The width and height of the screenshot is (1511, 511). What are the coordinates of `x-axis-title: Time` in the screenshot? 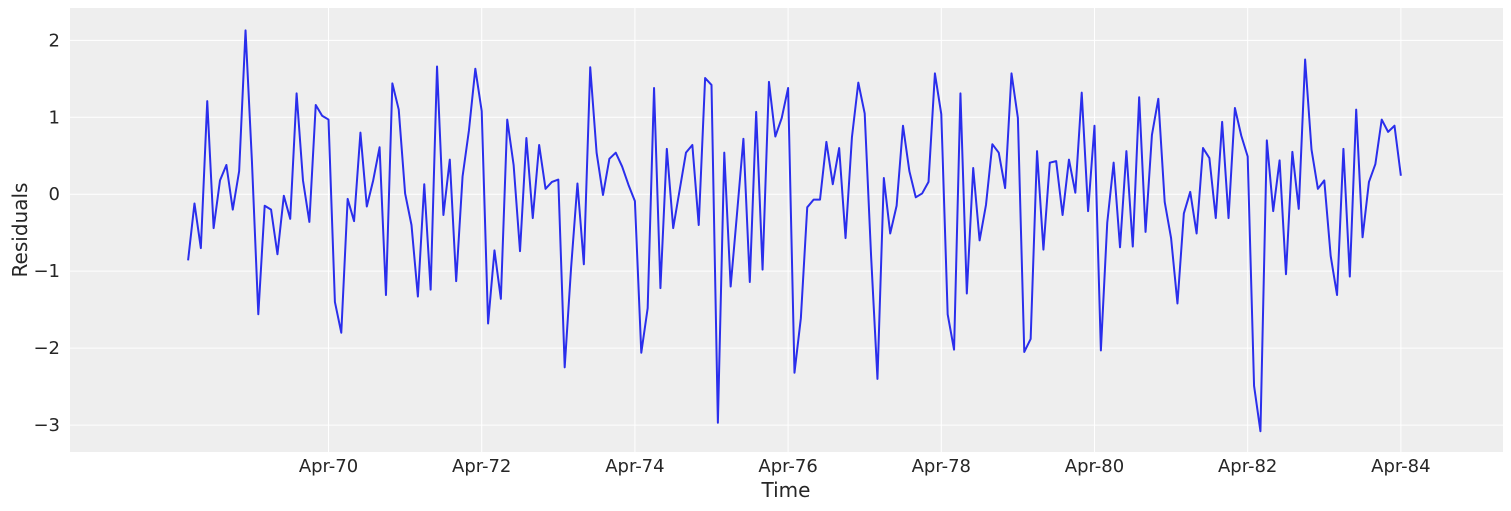 It's located at (786, 490).